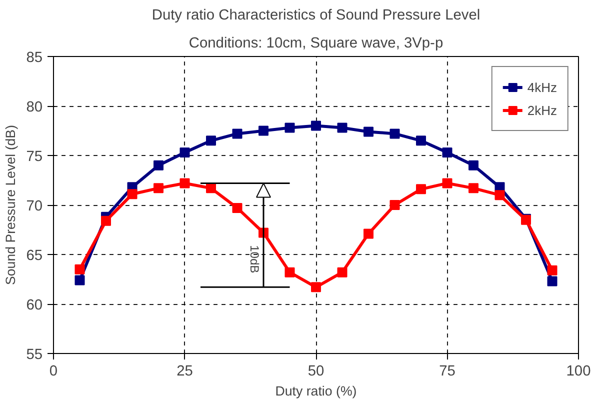 This screenshot has height=401, width=593. What do you see at coordinates (34, 306) in the screenshot?
I see `y-tick-label: 60` at bounding box center [34, 306].